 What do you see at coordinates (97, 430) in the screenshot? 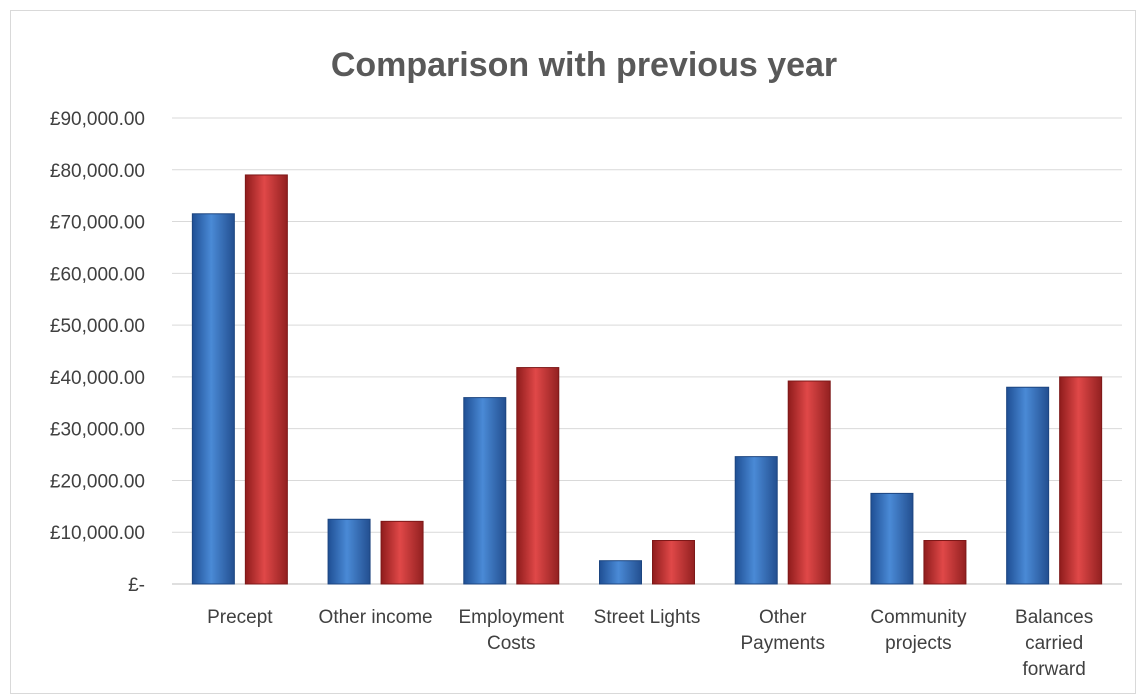
I see `y-tick-label: £30,000.00` at bounding box center [97, 430].